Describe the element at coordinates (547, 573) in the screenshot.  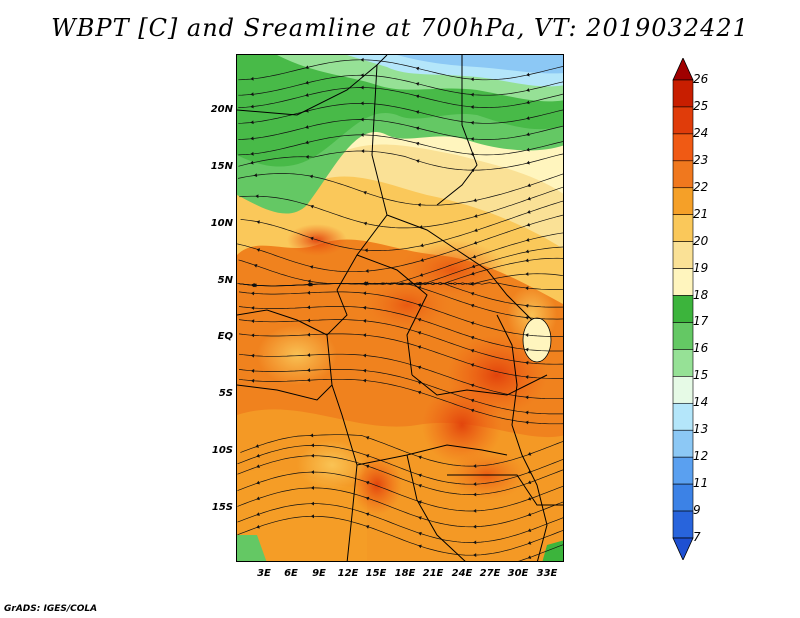
I see `lon-label-33e: 33E` at that location.